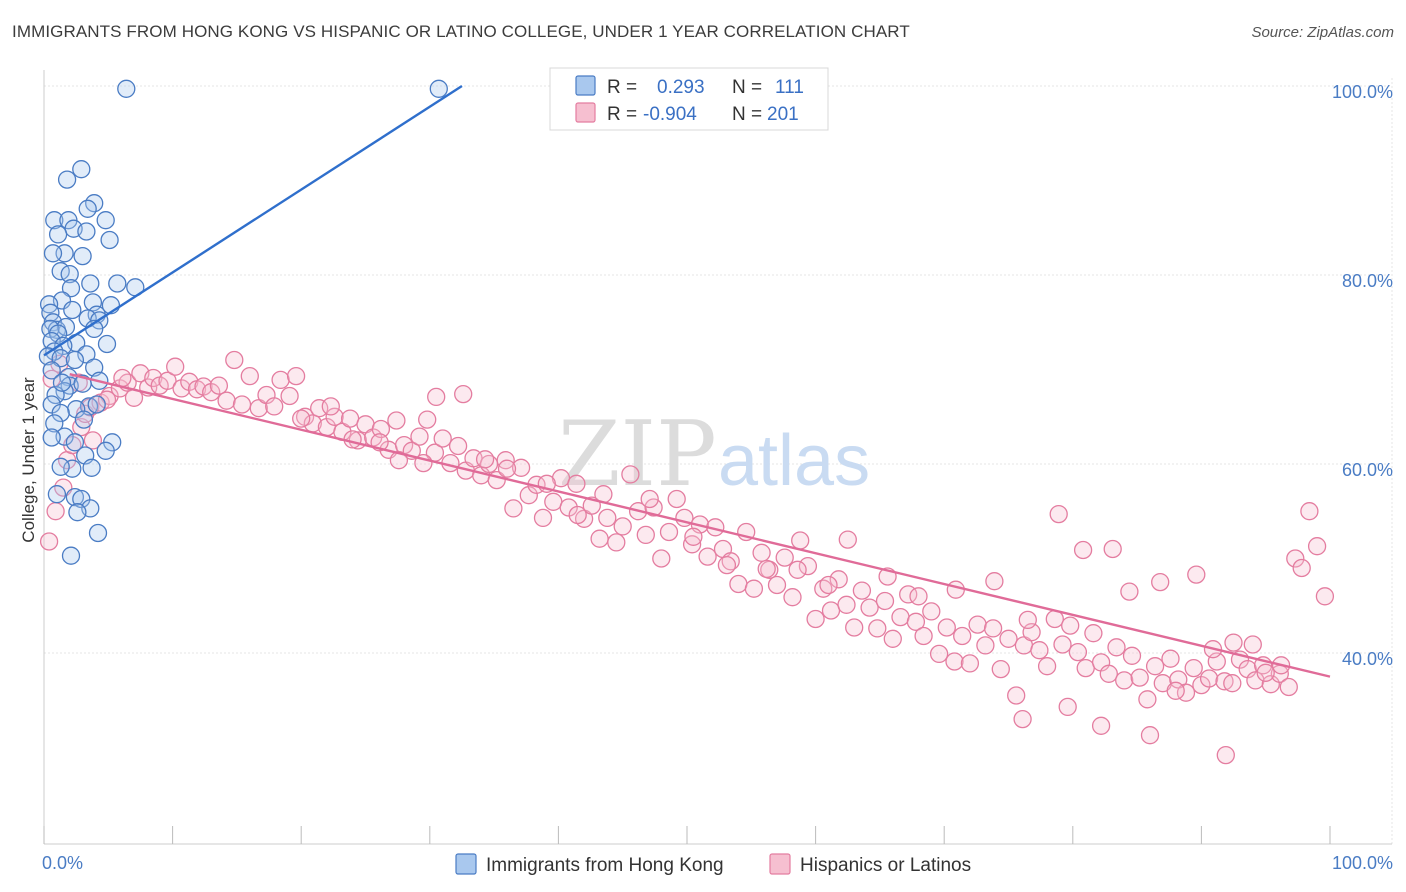 This screenshot has height=892, width=1406. I want to click on legend-r-label-blue: R =, so click(622, 87).